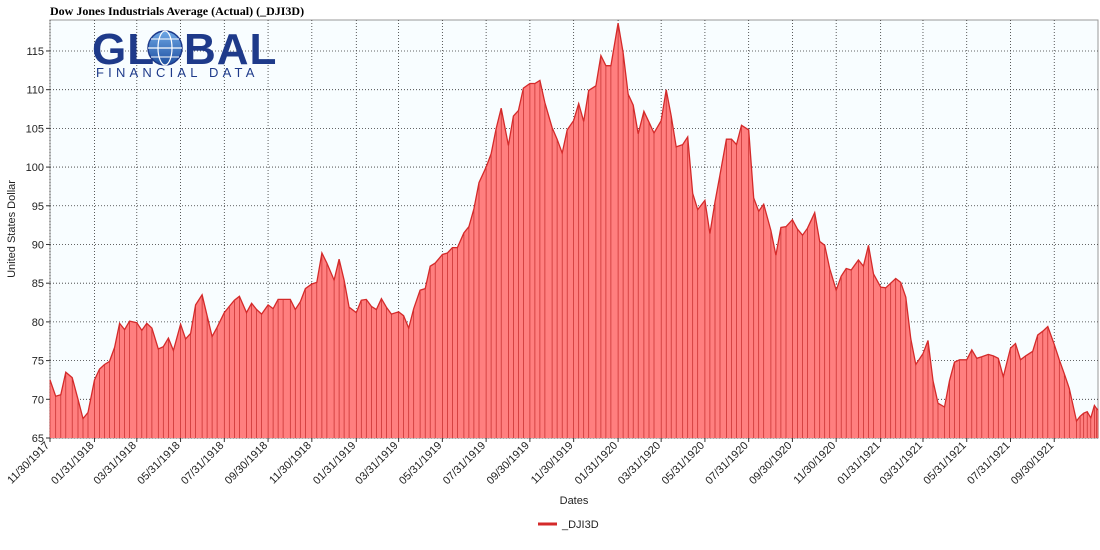  What do you see at coordinates (596, 463) in the screenshot?
I see `x-tick-label: 01/31/1920` at bounding box center [596, 463].